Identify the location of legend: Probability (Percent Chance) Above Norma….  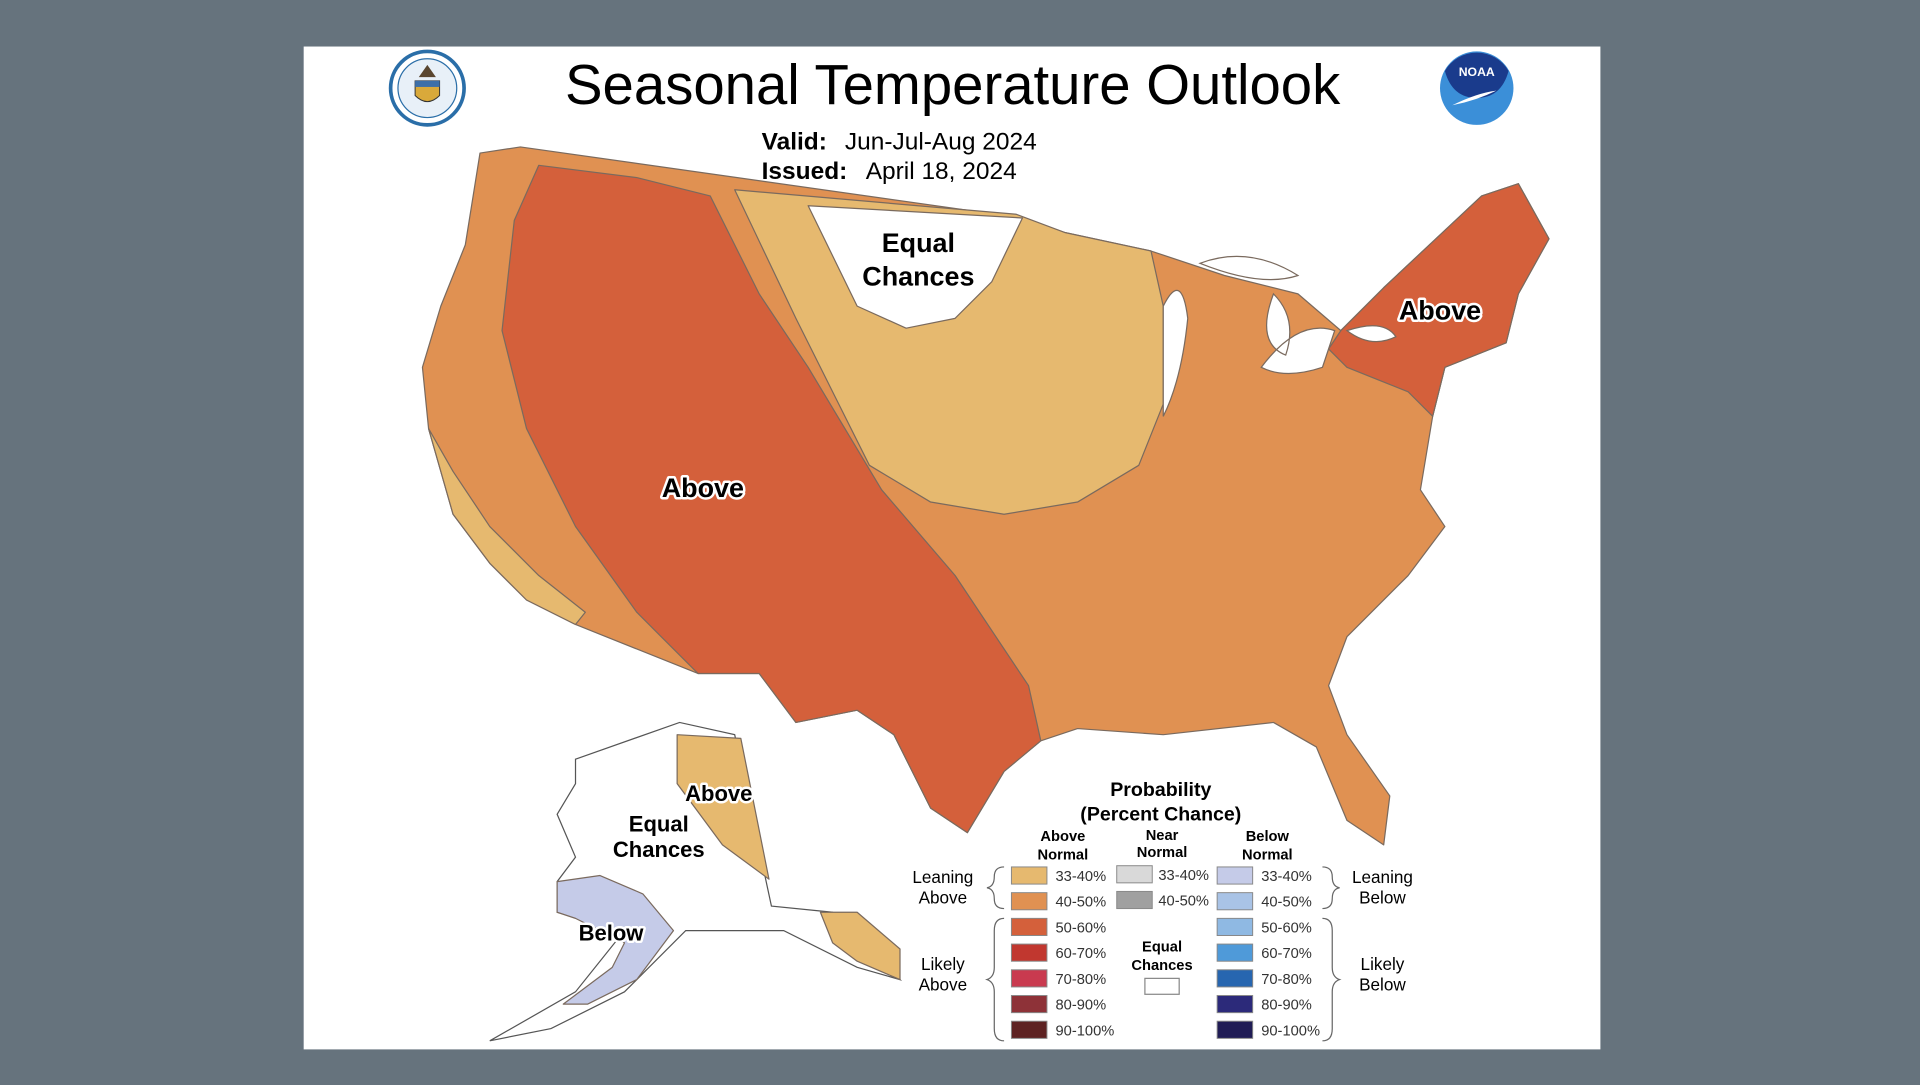
(1162, 910).